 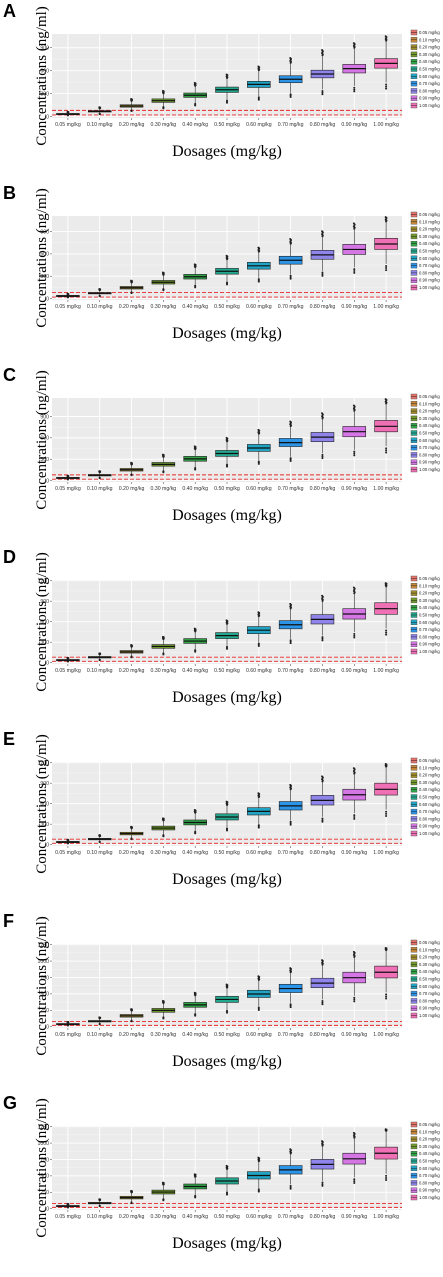 I want to click on x-axis-label: Dosages (mg/kg), so click(x=227, y=515).